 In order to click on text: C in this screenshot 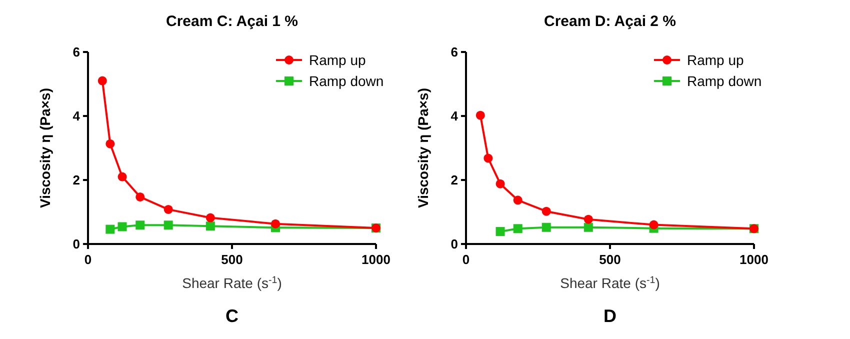, I will do `click(232, 316)`.